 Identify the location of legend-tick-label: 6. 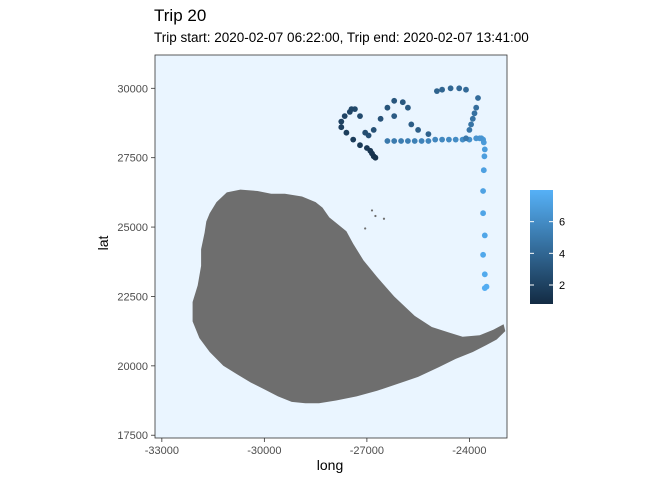
(562, 223).